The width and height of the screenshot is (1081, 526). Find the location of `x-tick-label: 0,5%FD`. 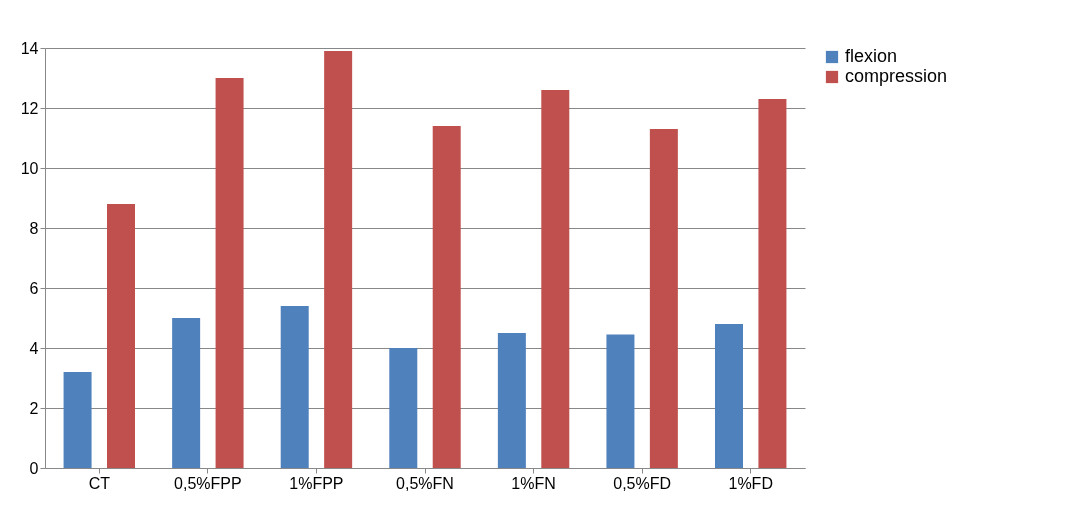

x-tick-label: 0,5%FD is located at coordinates (642, 483).